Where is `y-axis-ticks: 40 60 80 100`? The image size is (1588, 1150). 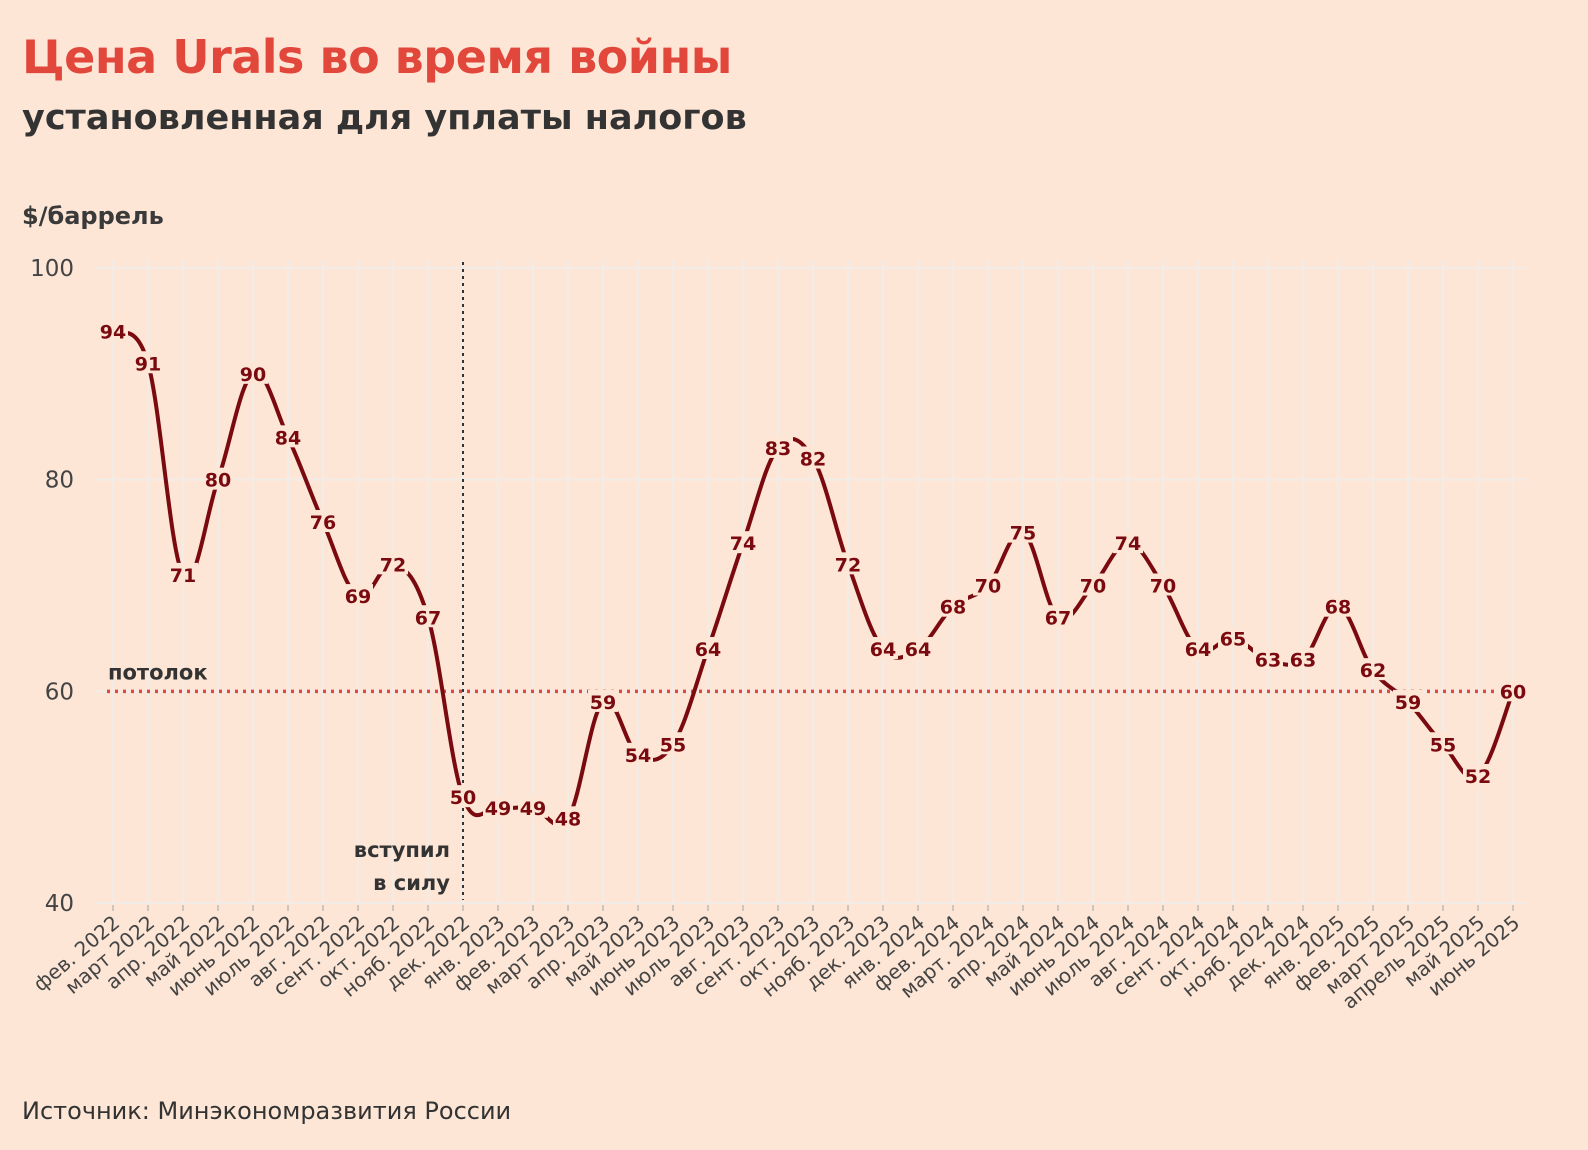 y-axis-ticks: 40 60 80 100 is located at coordinates (52, 586).